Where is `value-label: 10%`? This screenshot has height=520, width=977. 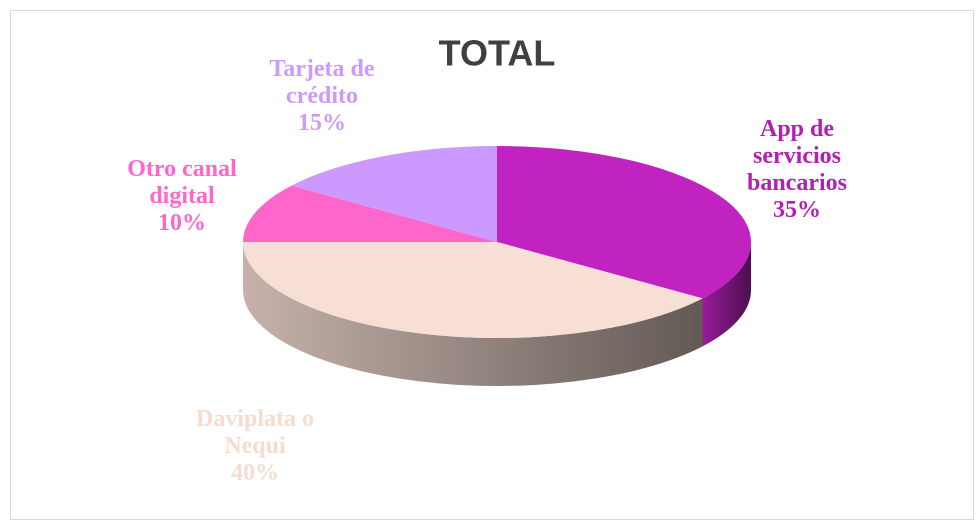 value-label: 10% is located at coordinates (182, 223).